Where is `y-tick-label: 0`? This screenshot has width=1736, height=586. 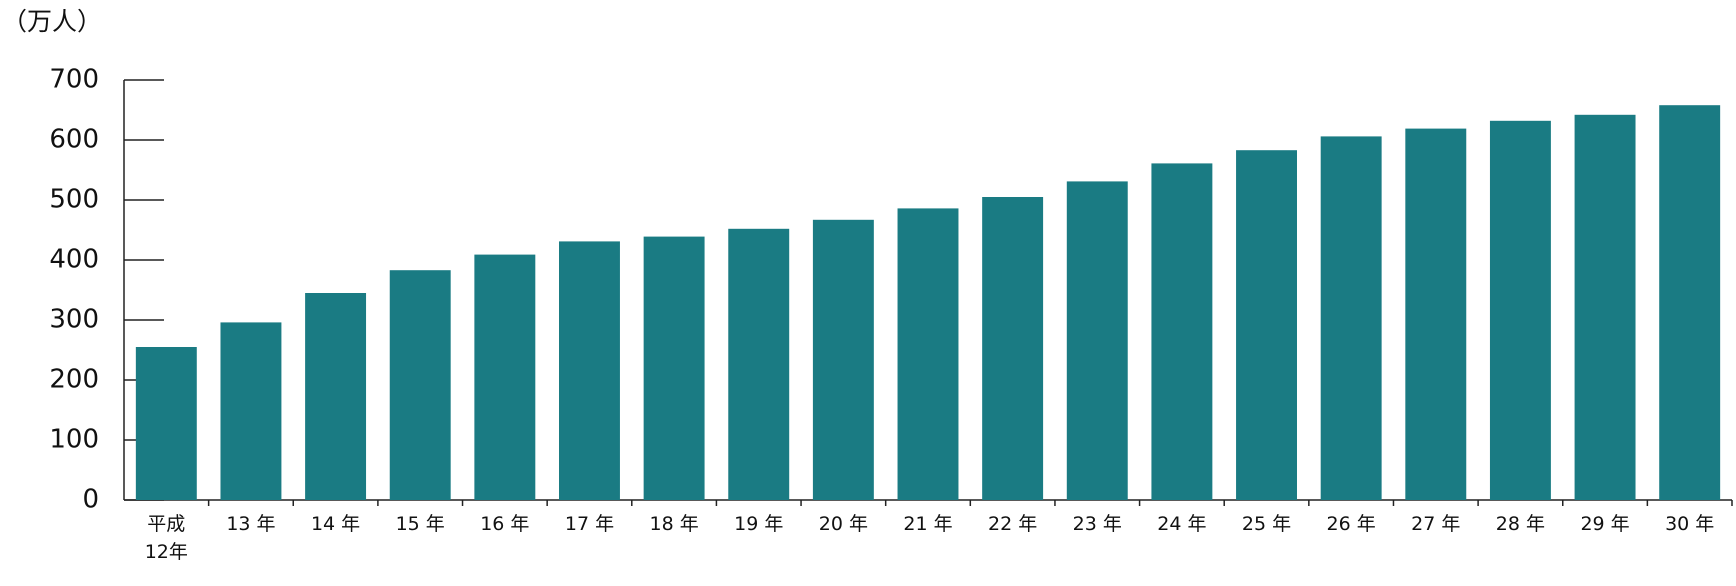
y-tick-label: 0 is located at coordinates (90, 500).